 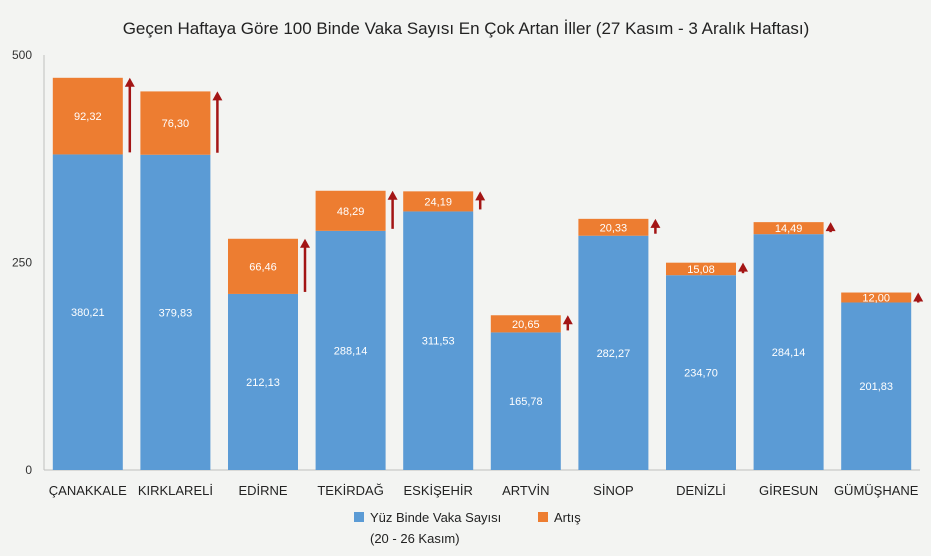 I want to click on data-label-base: 288,14, so click(x=351, y=351).